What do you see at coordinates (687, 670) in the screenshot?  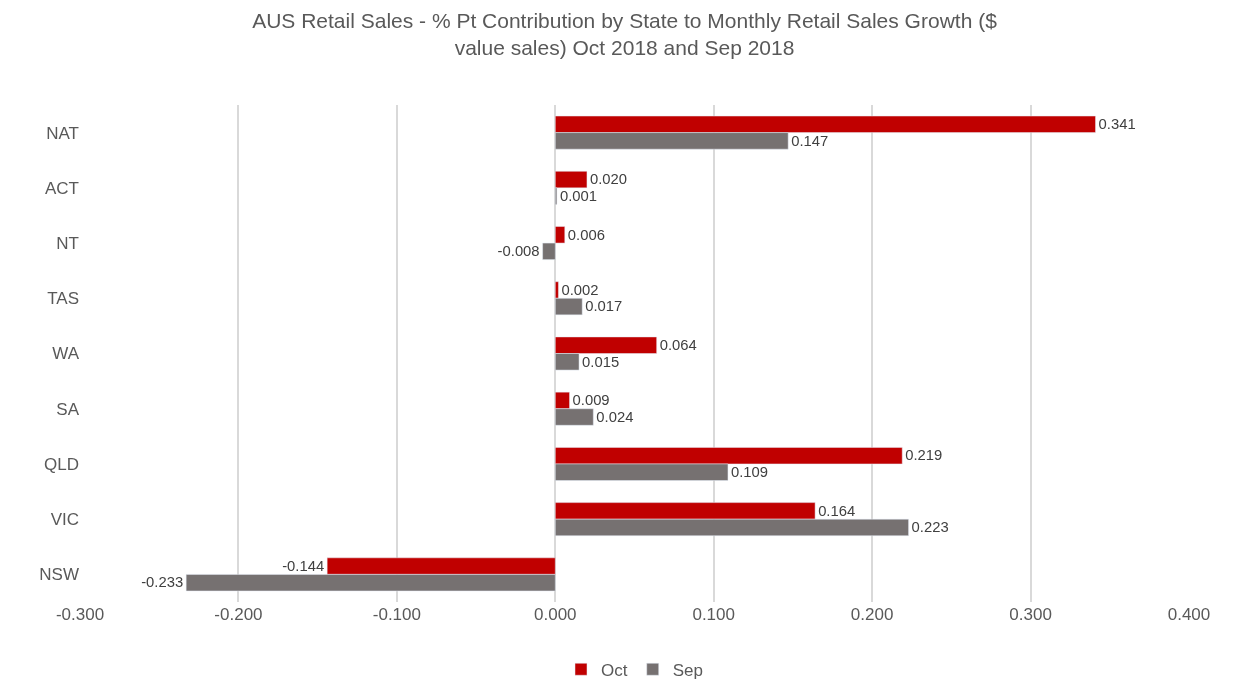 I see `legend-label: Sep` at bounding box center [687, 670].